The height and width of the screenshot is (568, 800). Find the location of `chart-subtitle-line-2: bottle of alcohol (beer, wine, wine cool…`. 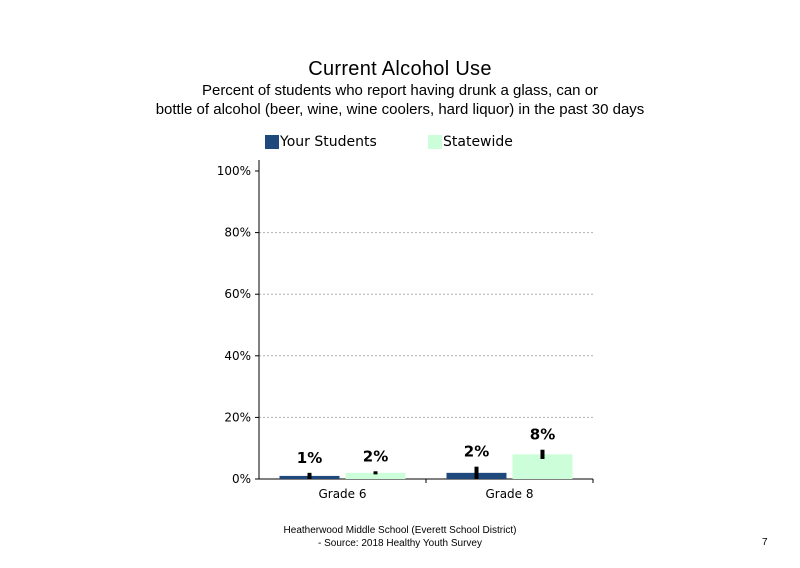

chart-subtitle-line-2: bottle of alcohol (beer, wine, wine cool… is located at coordinates (400, 109).